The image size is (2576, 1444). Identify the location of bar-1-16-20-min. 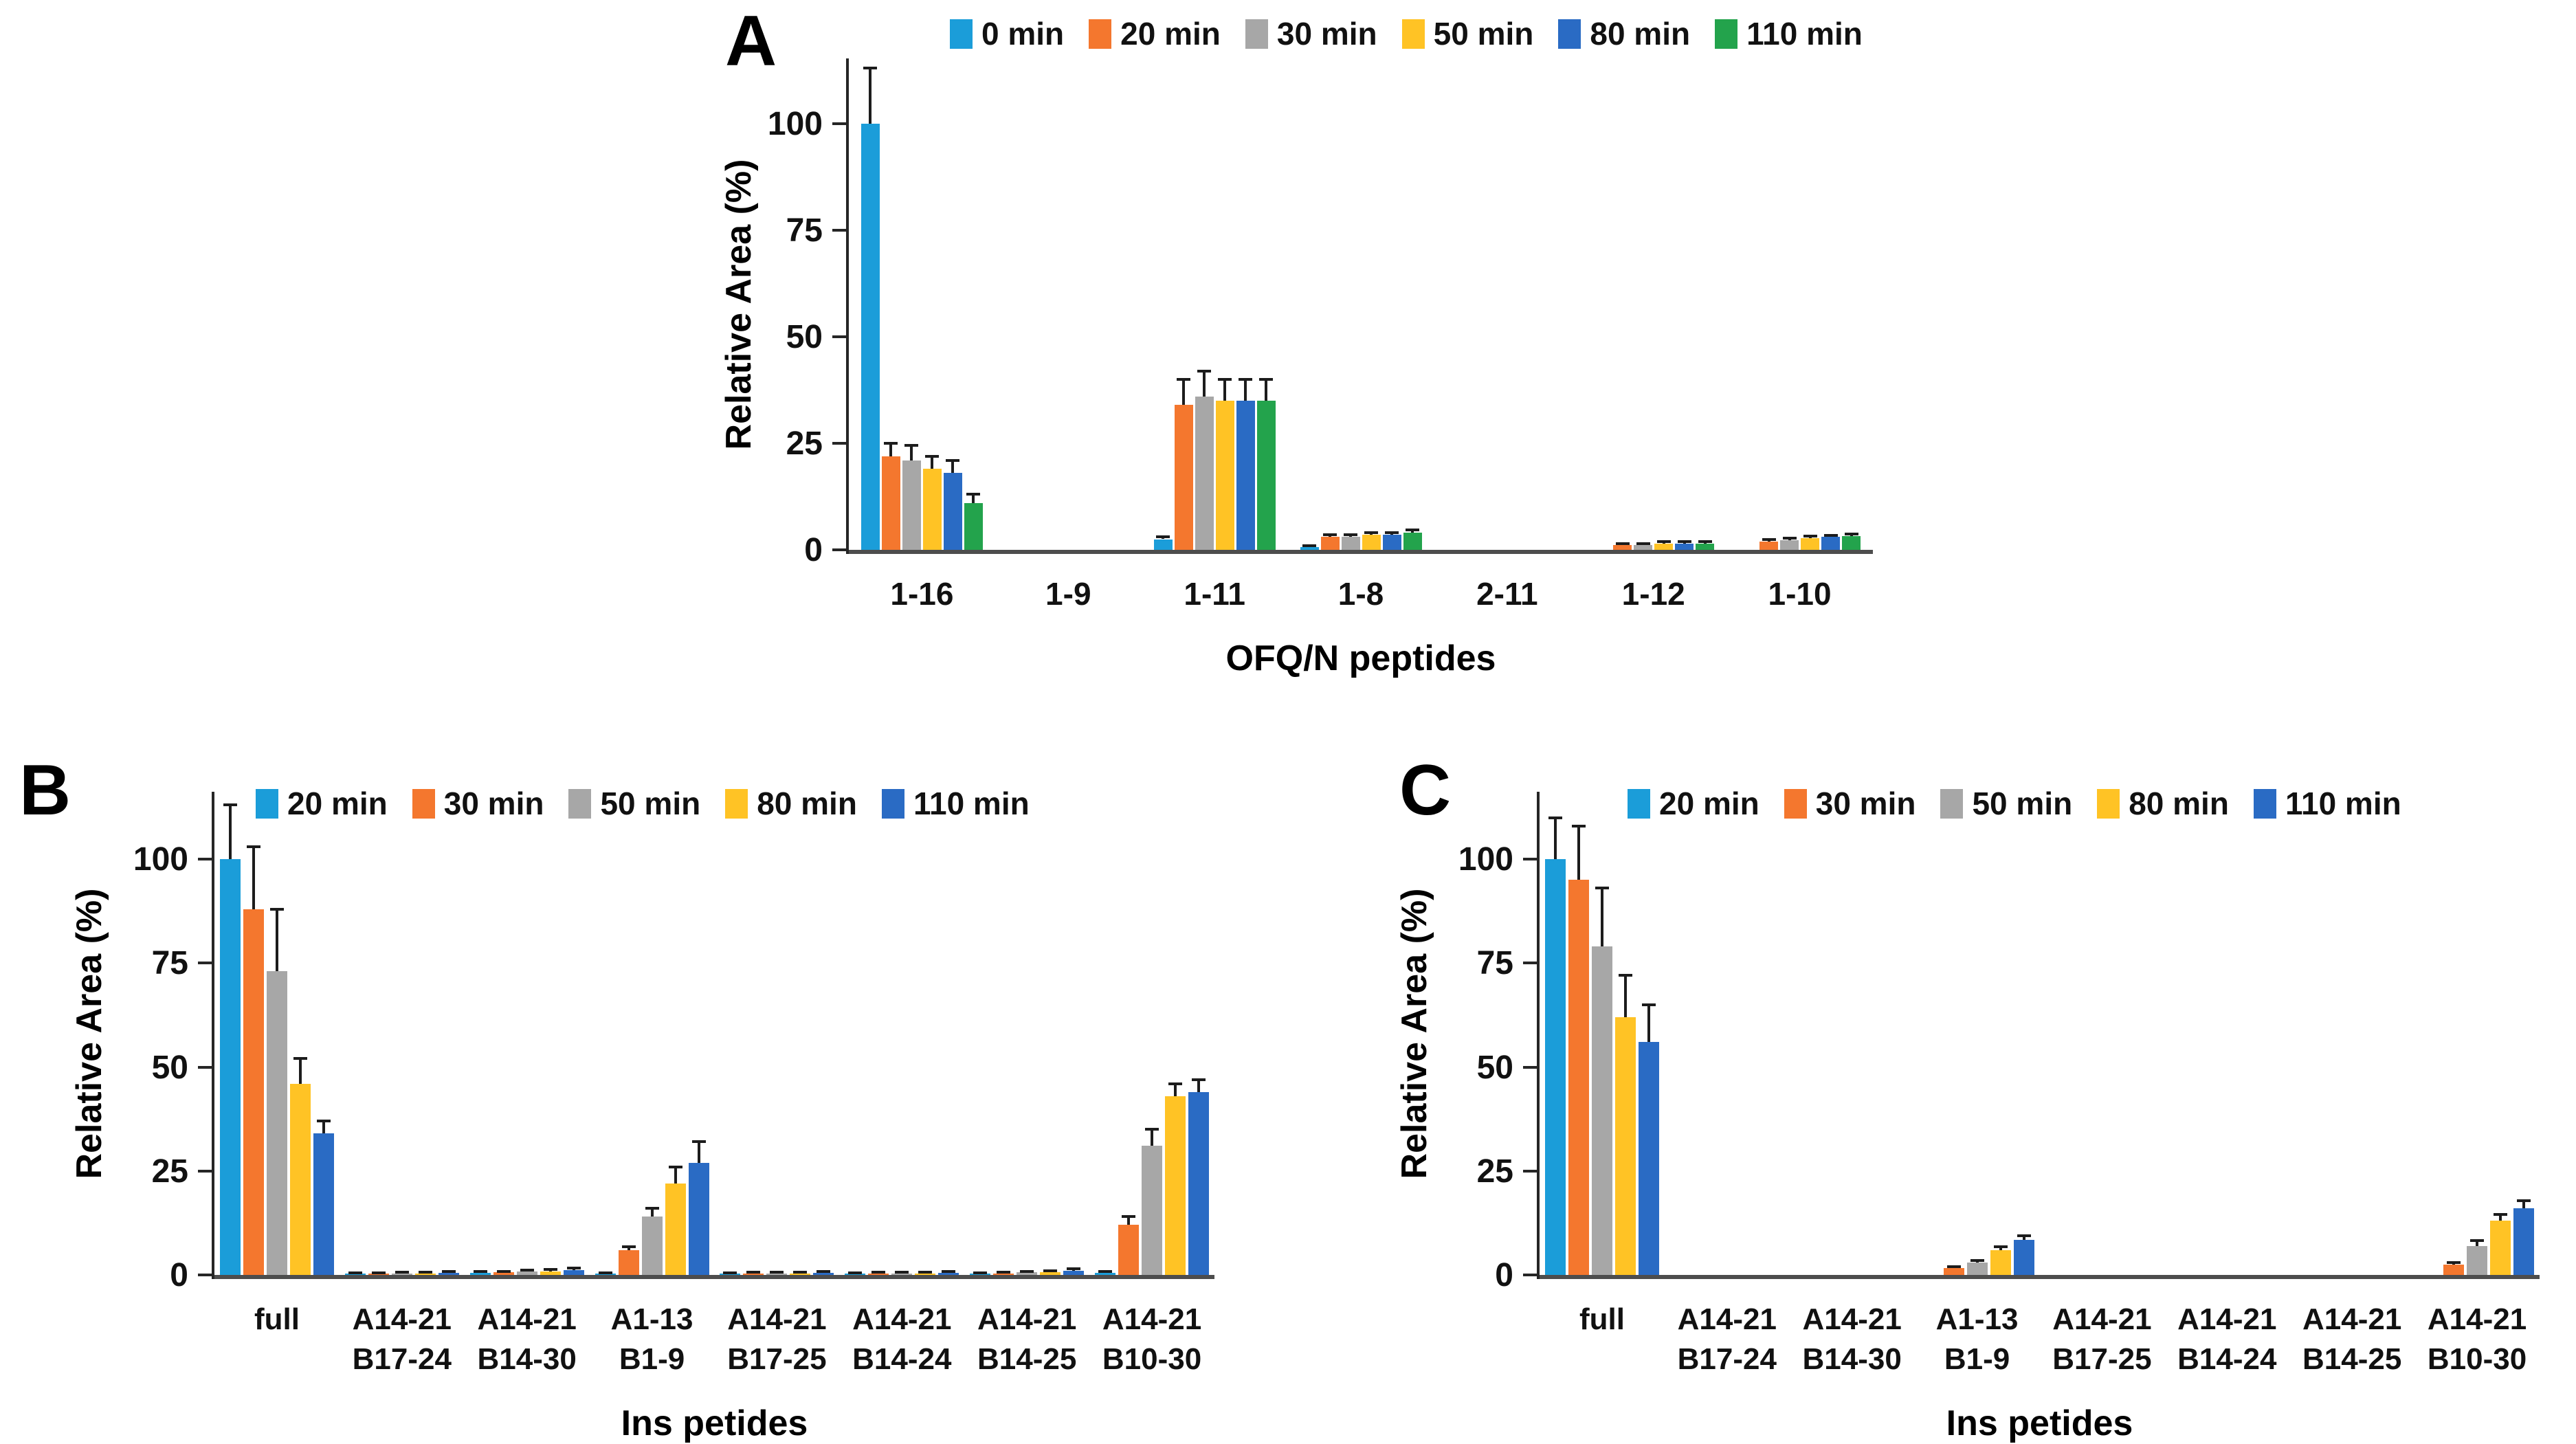
(890, 503).